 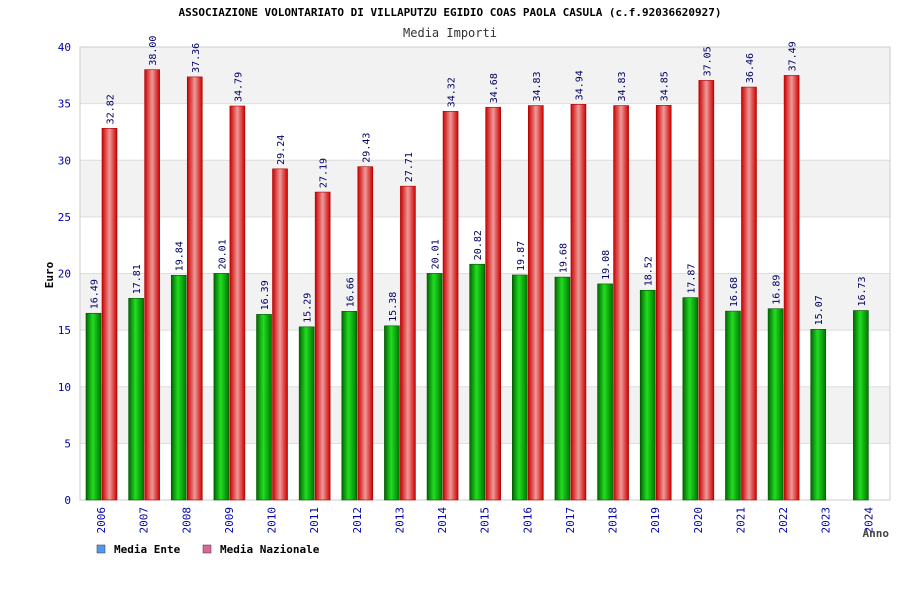 What do you see at coordinates (826, 520) in the screenshot?
I see `x-tick-label: 2023` at bounding box center [826, 520].